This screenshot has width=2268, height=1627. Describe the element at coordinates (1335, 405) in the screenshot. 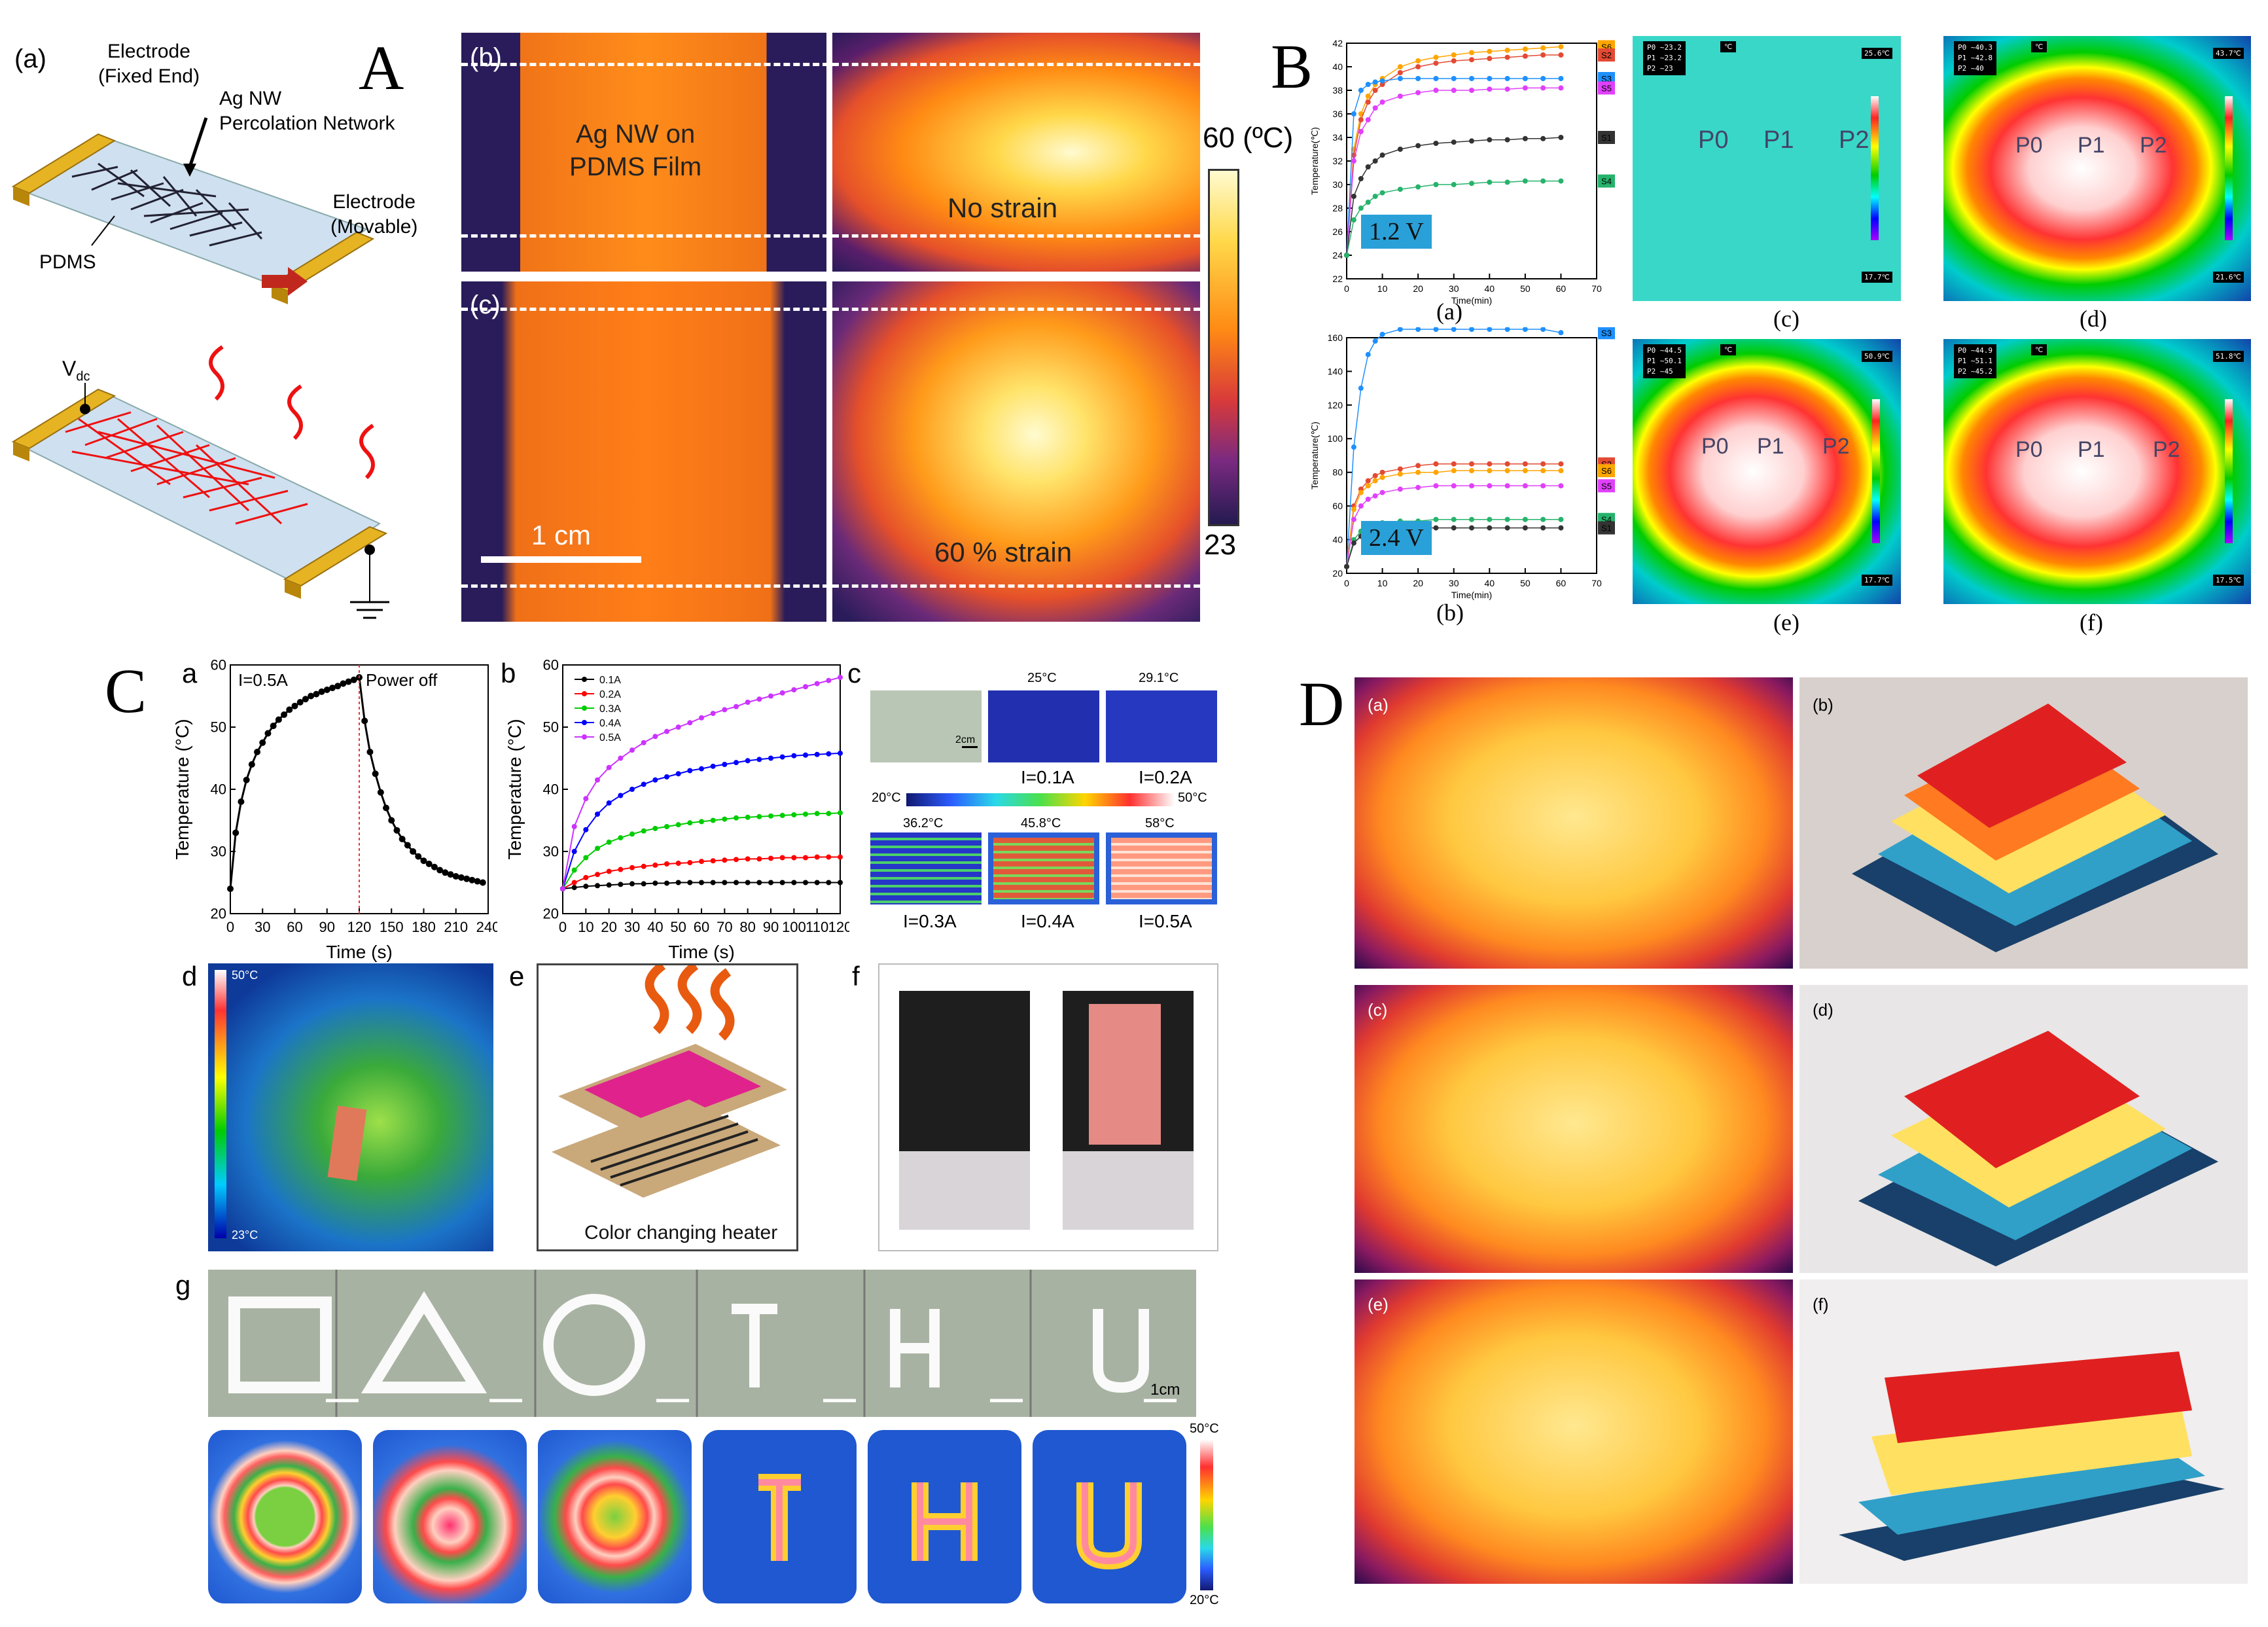

I see `y-tick-label: 120` at that location.